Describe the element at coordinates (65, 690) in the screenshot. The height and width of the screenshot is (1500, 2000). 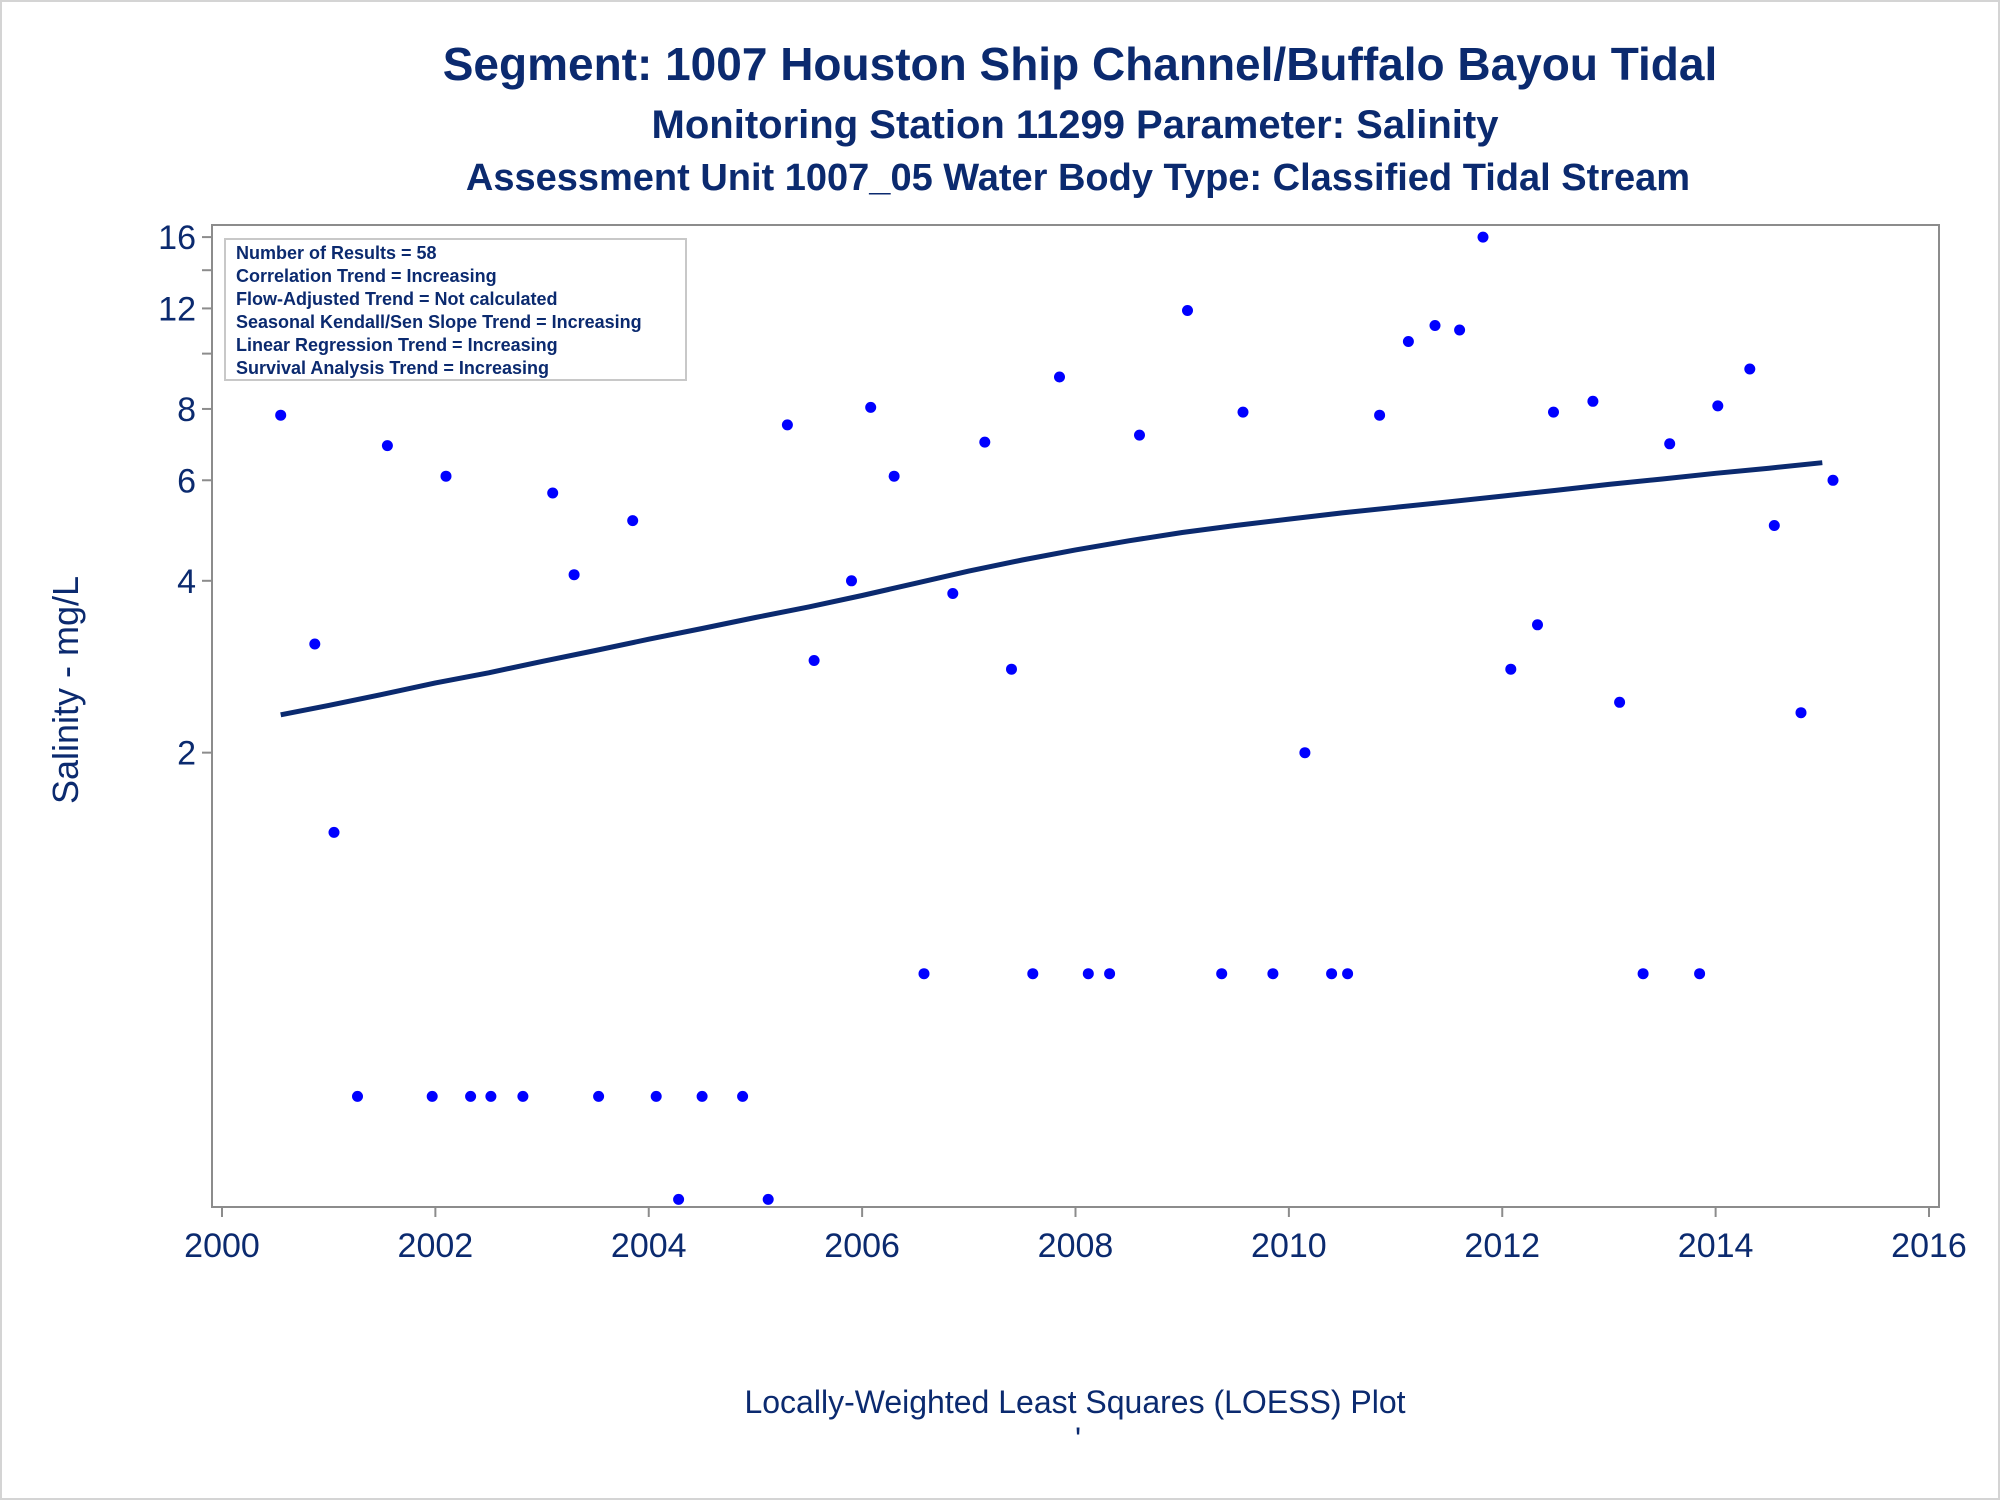
I see `y-axis-label: Salinity - mg/L` at that location.